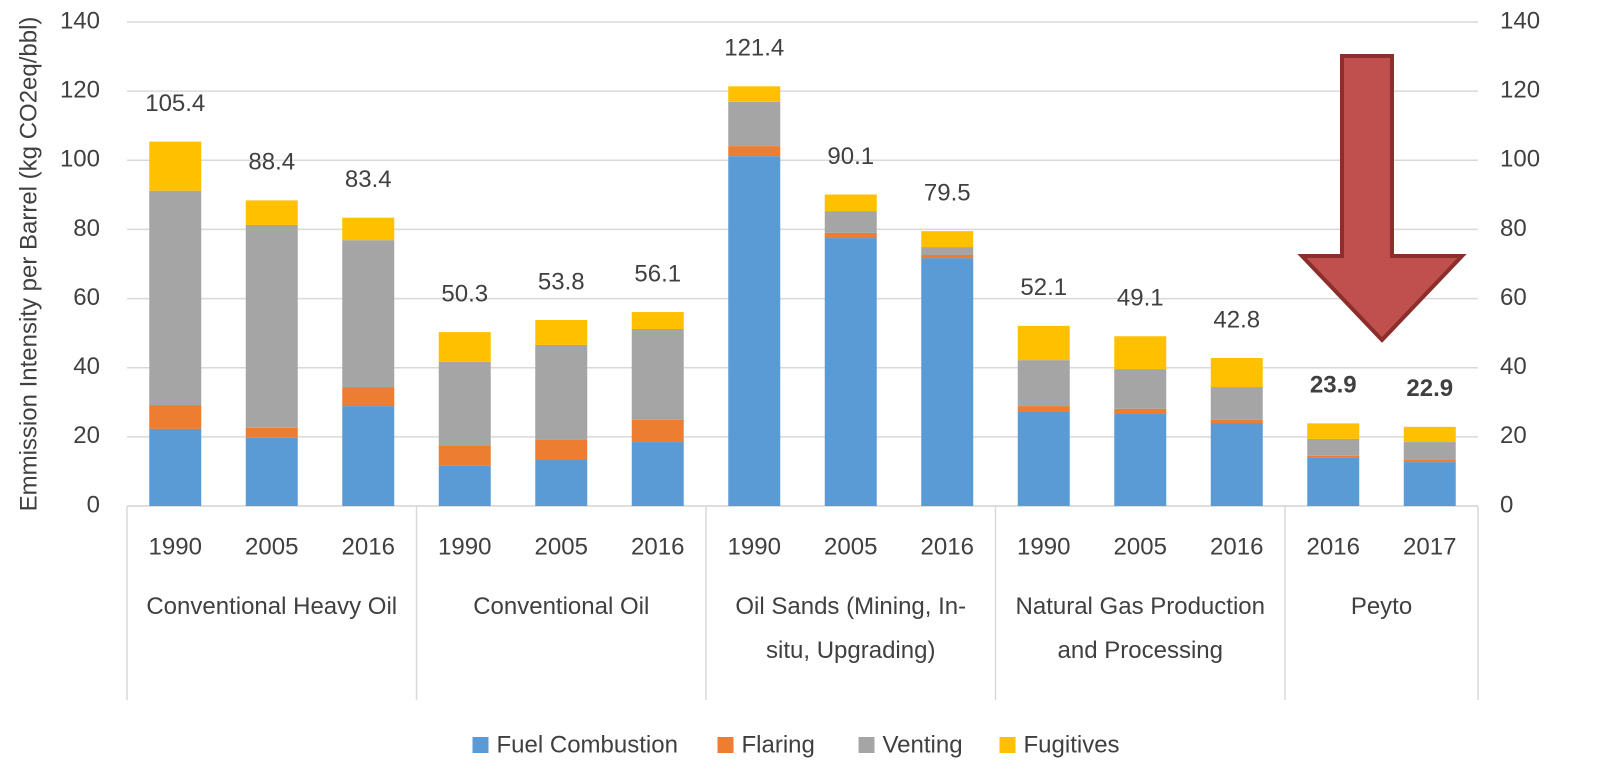  I want to click on total-label: 83.4, so click(368, 179).